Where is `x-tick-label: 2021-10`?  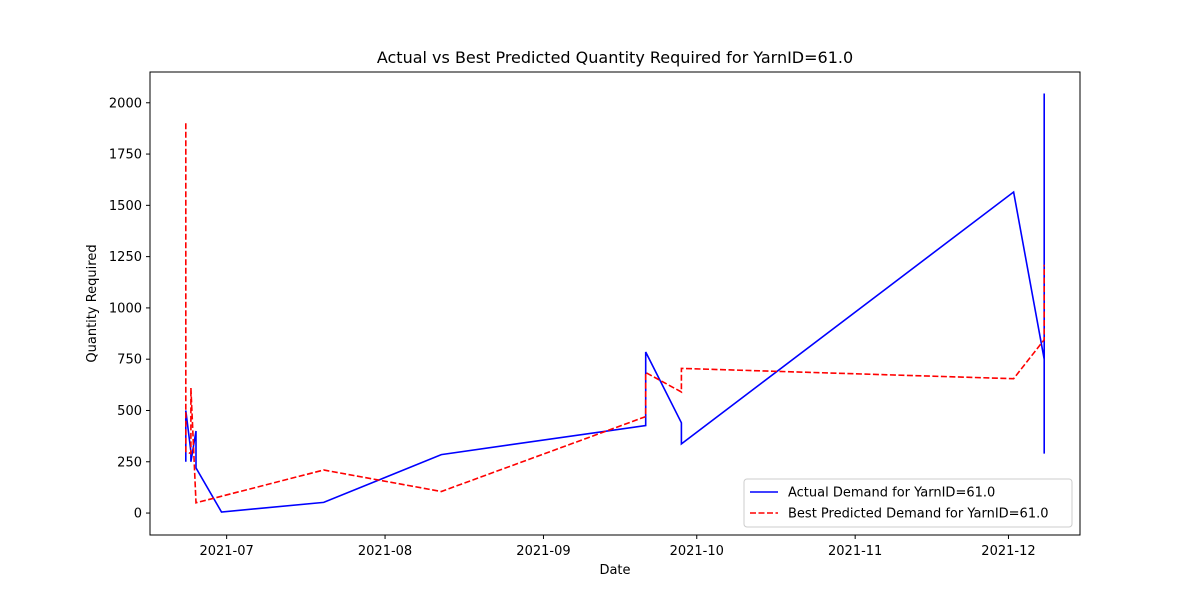 x-tick-label: 2021-10 is located at coordinates (697, 551).